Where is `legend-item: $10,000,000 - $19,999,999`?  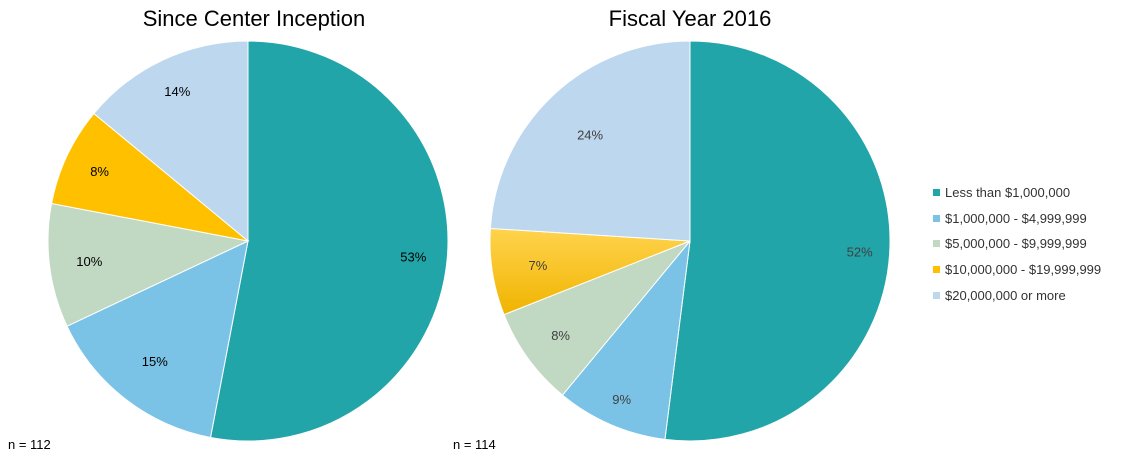
legend-item: $10,000,000 - $19,999,999 is located at coordinates (1017, 269).